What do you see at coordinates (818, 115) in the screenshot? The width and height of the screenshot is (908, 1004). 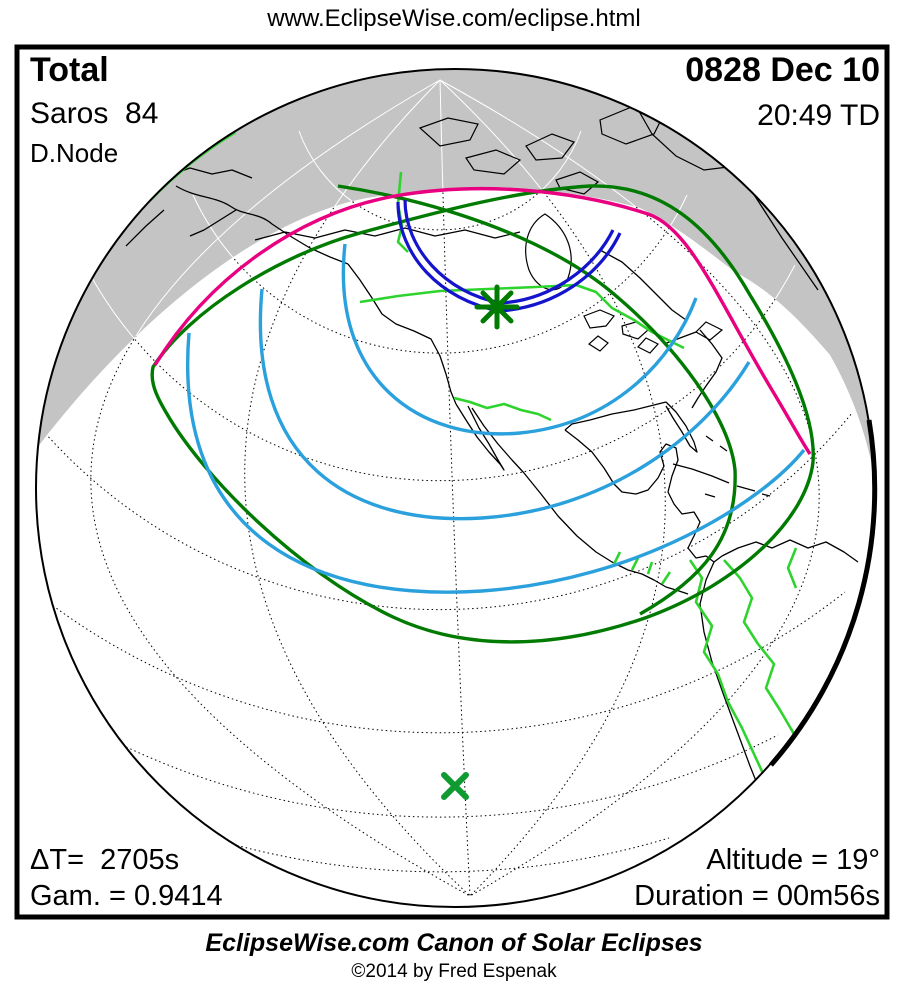 I see `time-label: 20:49 TD` at bounding box center [818, 115].